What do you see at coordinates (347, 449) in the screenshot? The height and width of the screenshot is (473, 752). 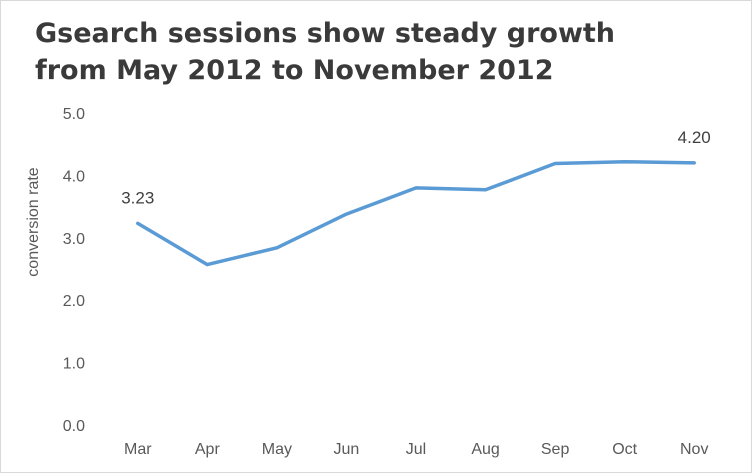 I see `x-tick-label: Jun` at bounding box center [347, 449].